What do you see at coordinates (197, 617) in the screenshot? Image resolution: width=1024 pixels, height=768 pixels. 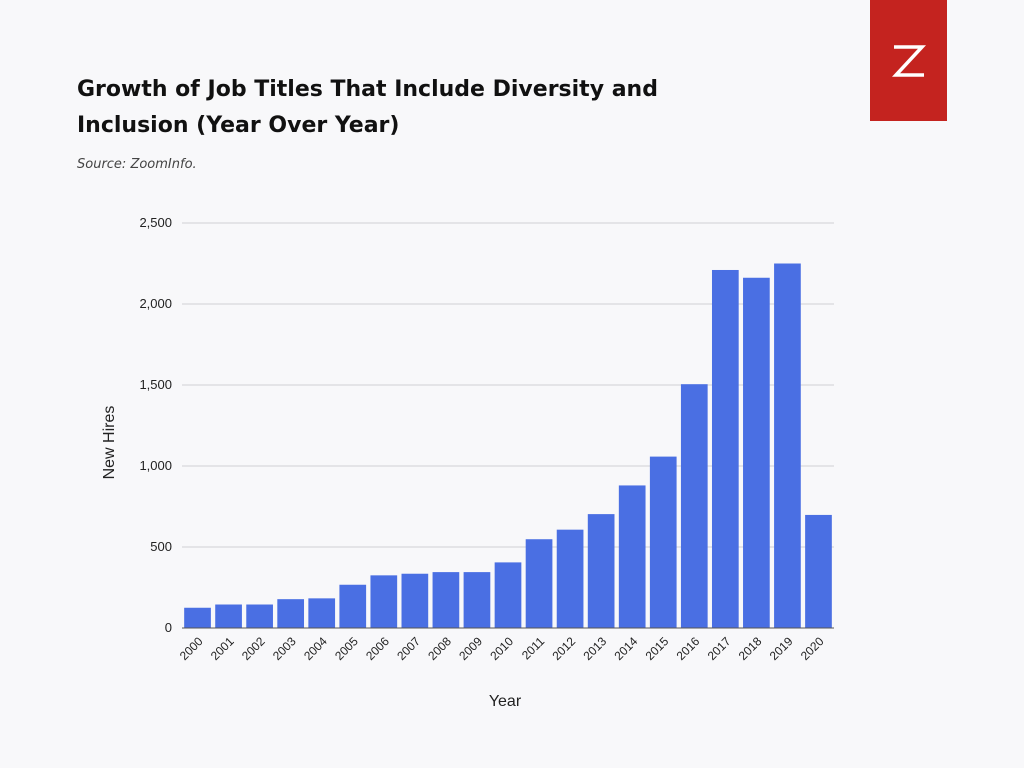 I see `bar-2000` at bounding box center [197, 617].